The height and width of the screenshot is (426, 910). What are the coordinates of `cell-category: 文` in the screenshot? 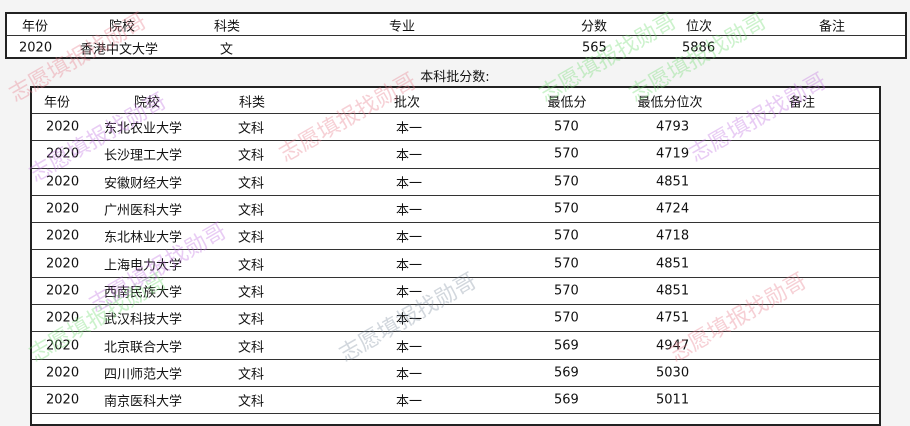 It's located at (227, 49).